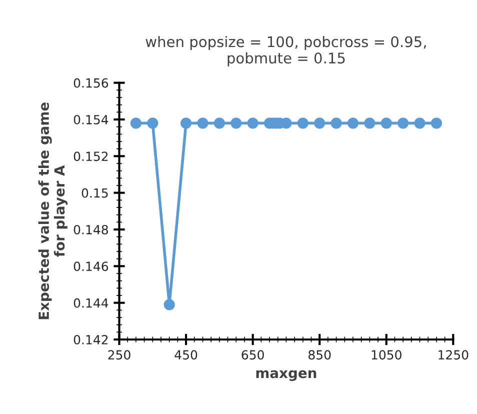  I want to click on y-tick-label: 0.152, so click(91, 157).